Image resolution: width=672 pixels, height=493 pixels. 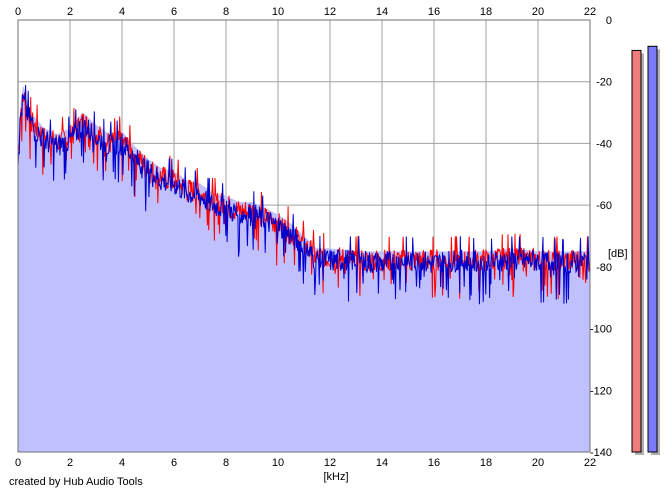 What do you see at coordinates (538, 12) in the screenshot?
I see `x-tick-label-top-10: 20` at bounding box center [538, 12].